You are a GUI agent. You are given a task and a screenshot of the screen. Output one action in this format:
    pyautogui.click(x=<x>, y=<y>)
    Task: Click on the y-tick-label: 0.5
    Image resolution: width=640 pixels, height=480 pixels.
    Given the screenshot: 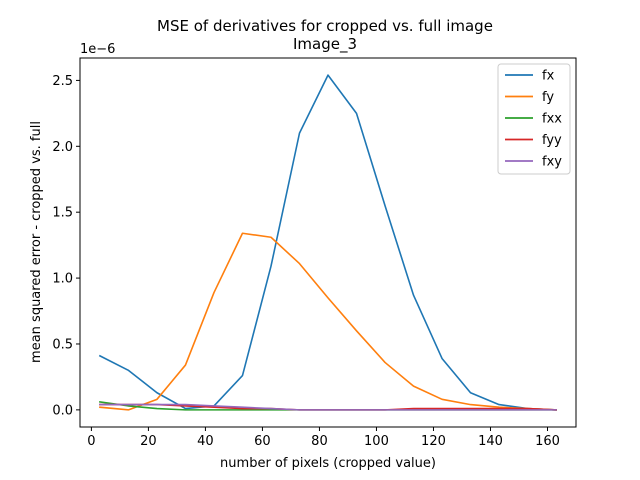 What is the action you would take?
    pyautogui.click(x=62, y=344)
    